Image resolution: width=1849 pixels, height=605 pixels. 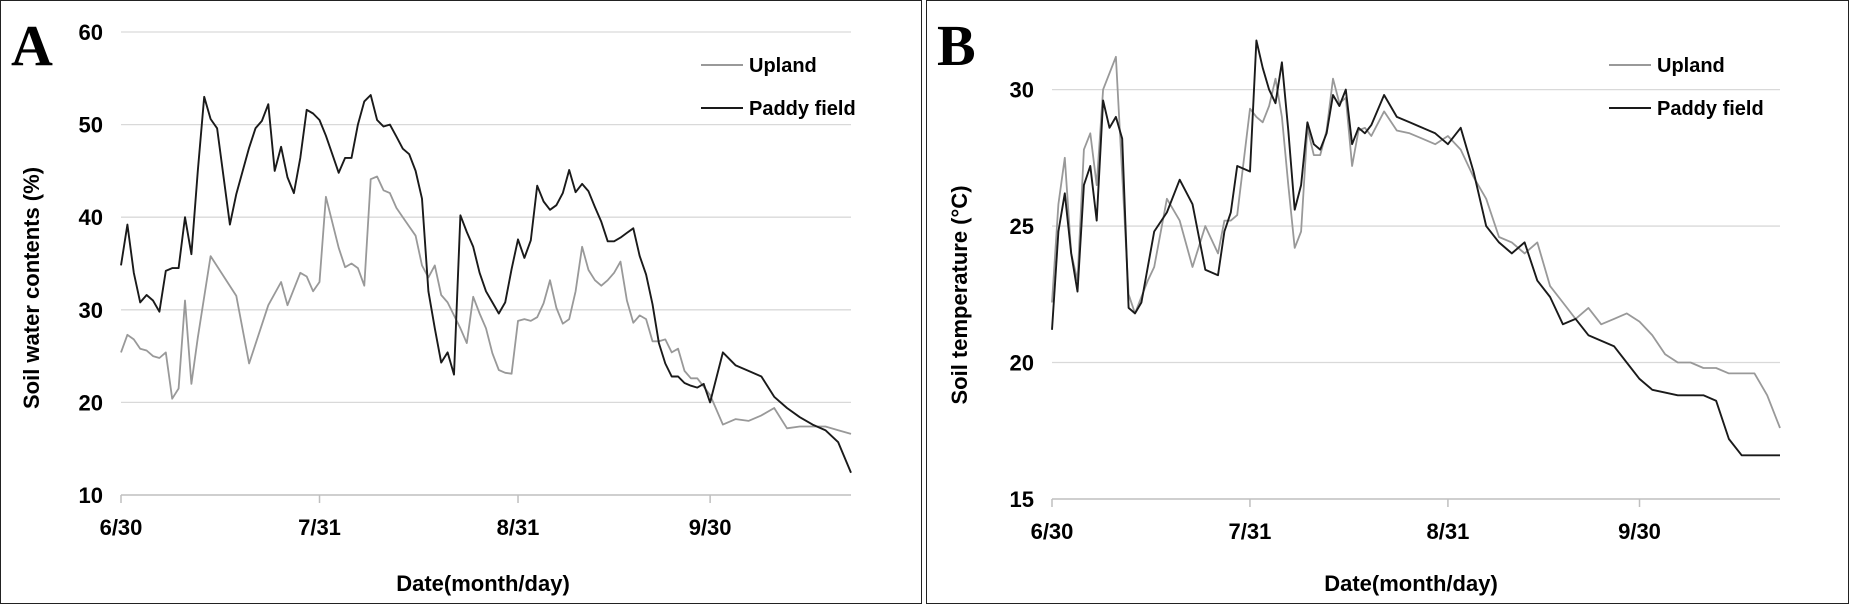 I want to click on panel-label-b: B, so click(x=956, y=45).